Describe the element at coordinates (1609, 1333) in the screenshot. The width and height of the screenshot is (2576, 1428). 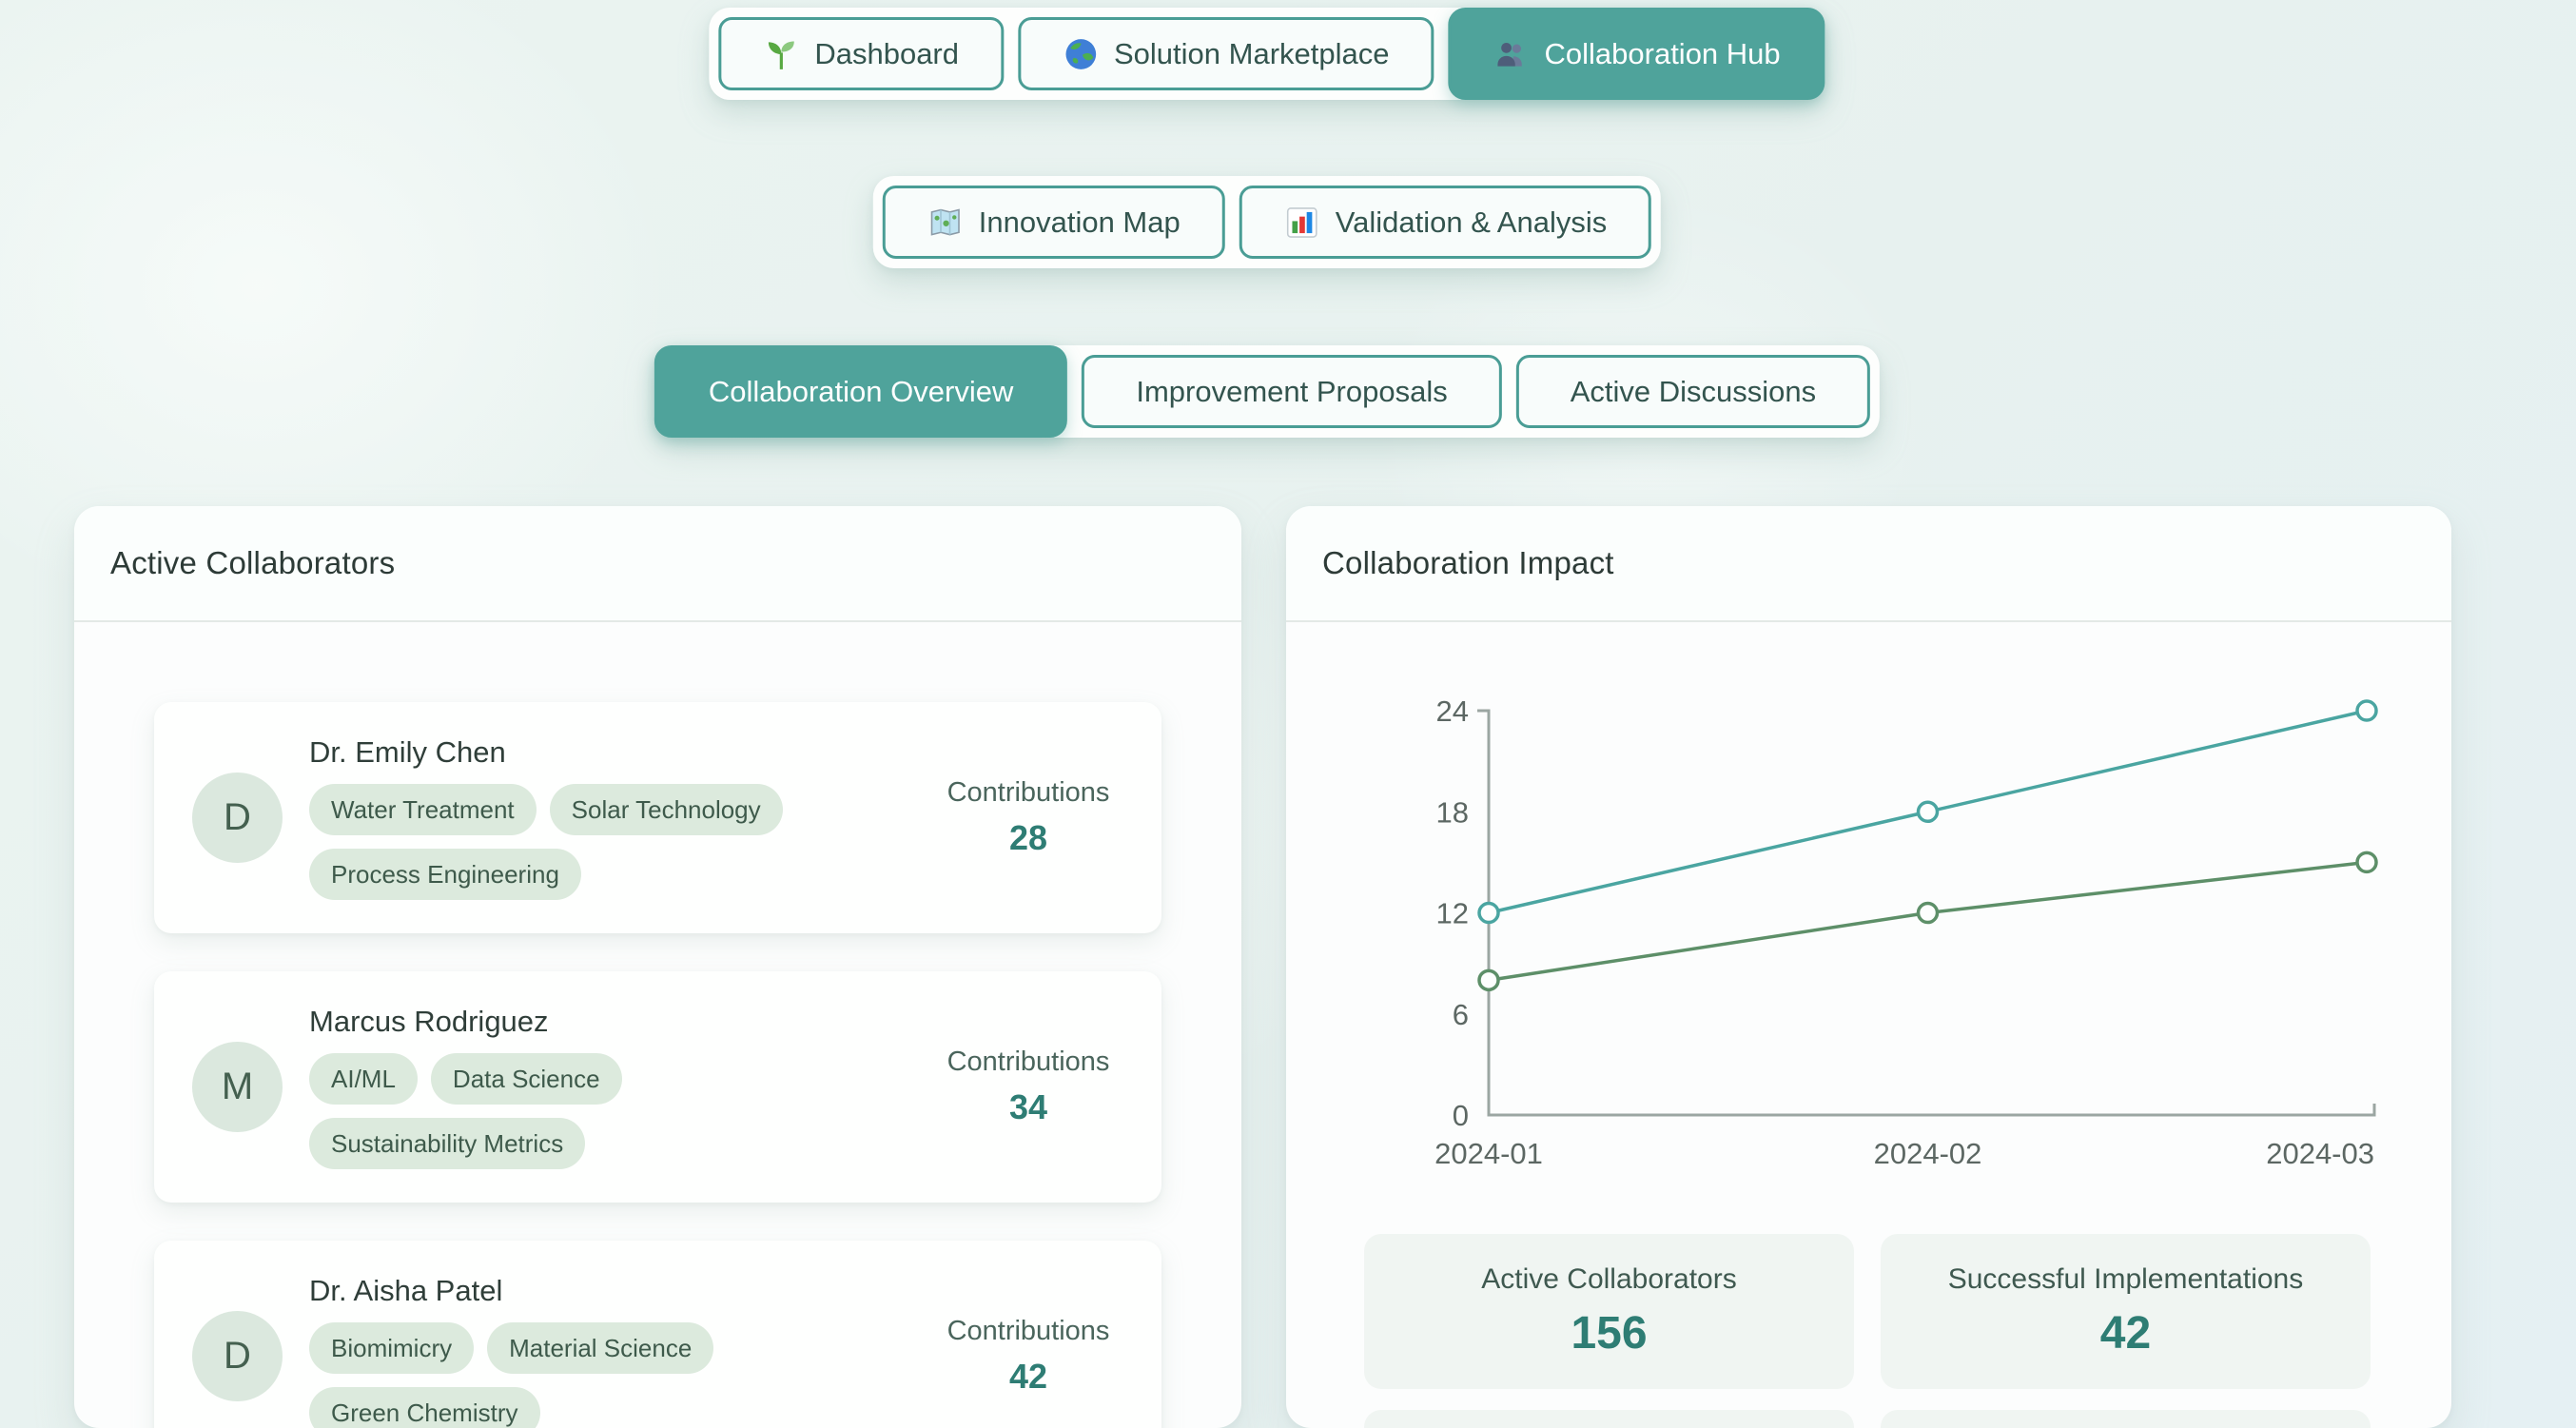
I see `stat-value: 156` at that location.